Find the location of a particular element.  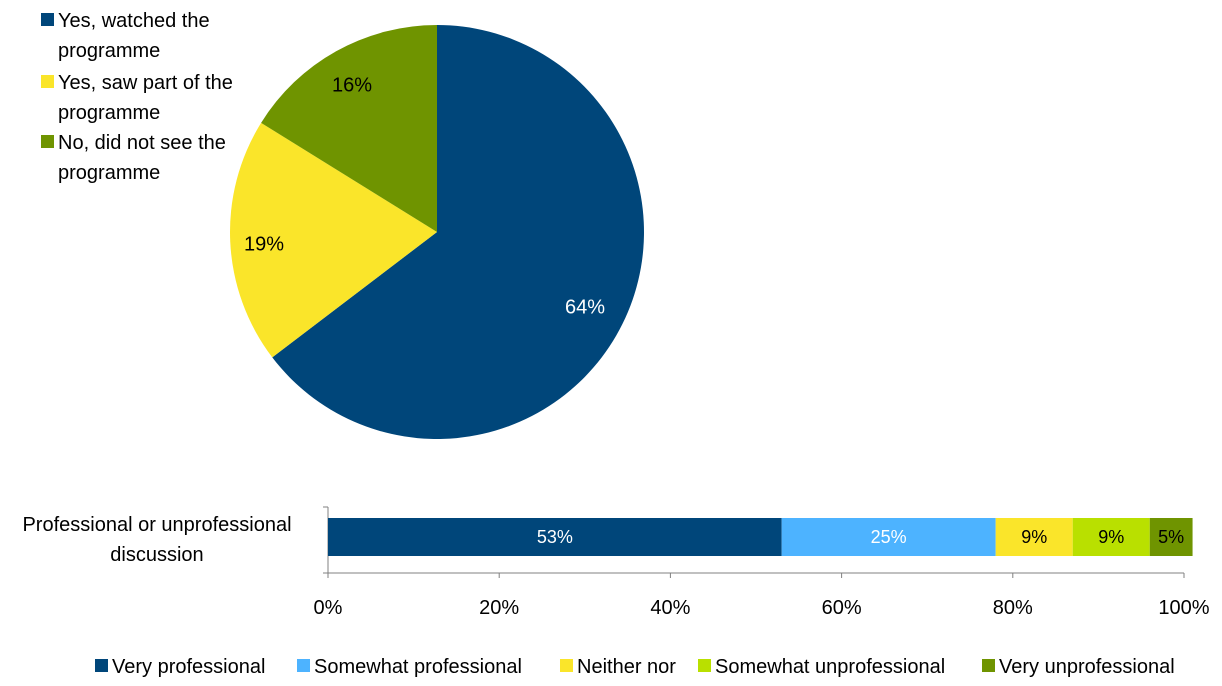

x-tick-label: 60% is located at coordinates (842, 608).